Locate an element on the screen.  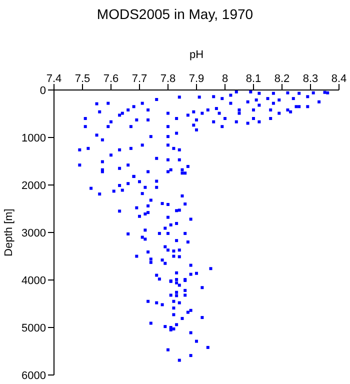
y-tick-label: 2000 is located at coordinates (34, 186).